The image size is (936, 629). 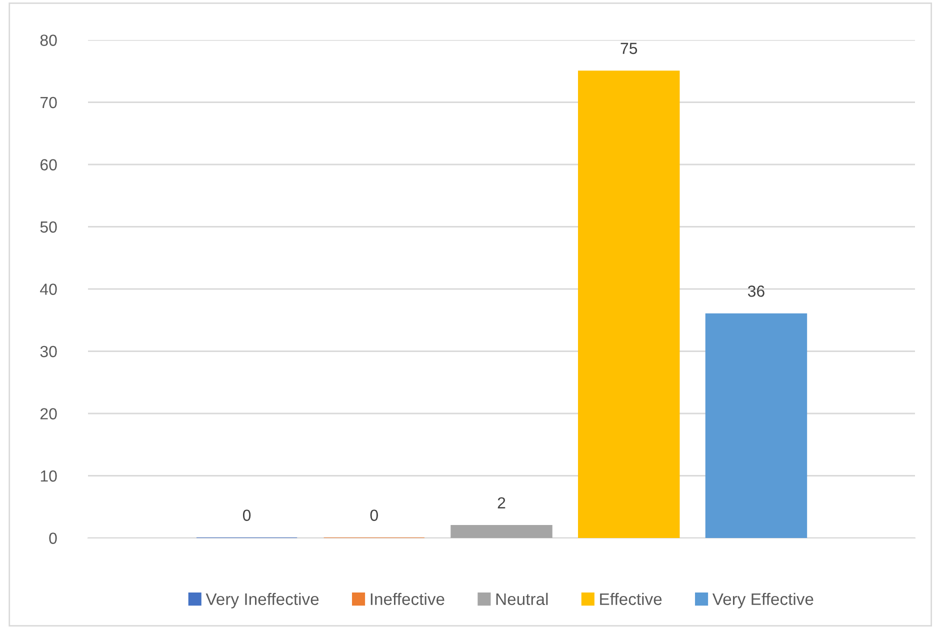 I want to click on data-label: 2, so click(x=502, y=502).